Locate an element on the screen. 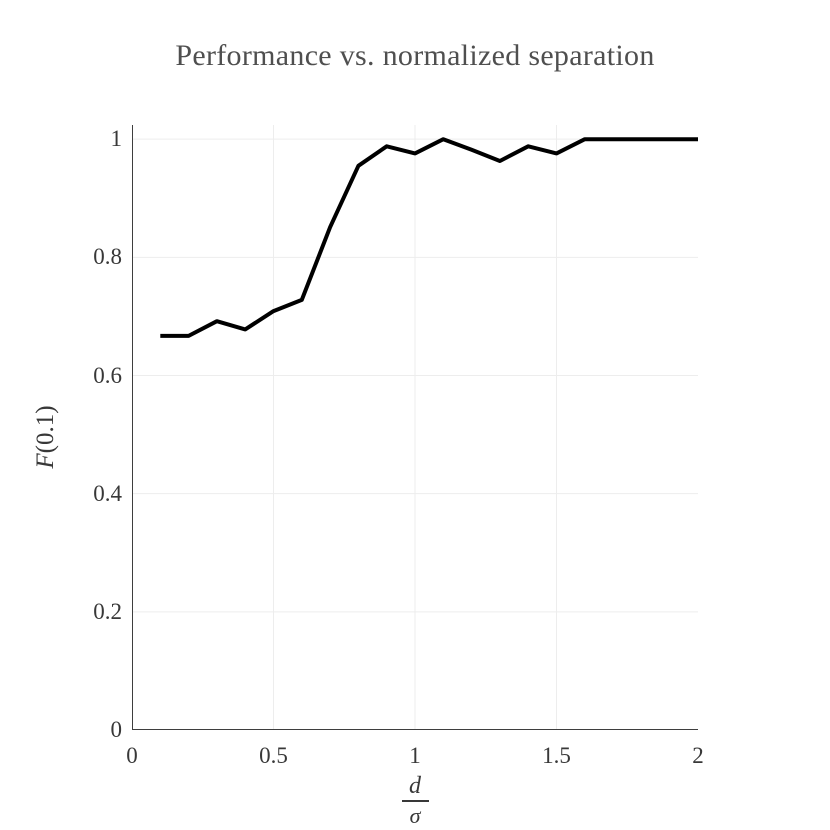 The height and width of the screenshot is (830, 830). y-tick-label: 1 is located at coordinates (116, 139).